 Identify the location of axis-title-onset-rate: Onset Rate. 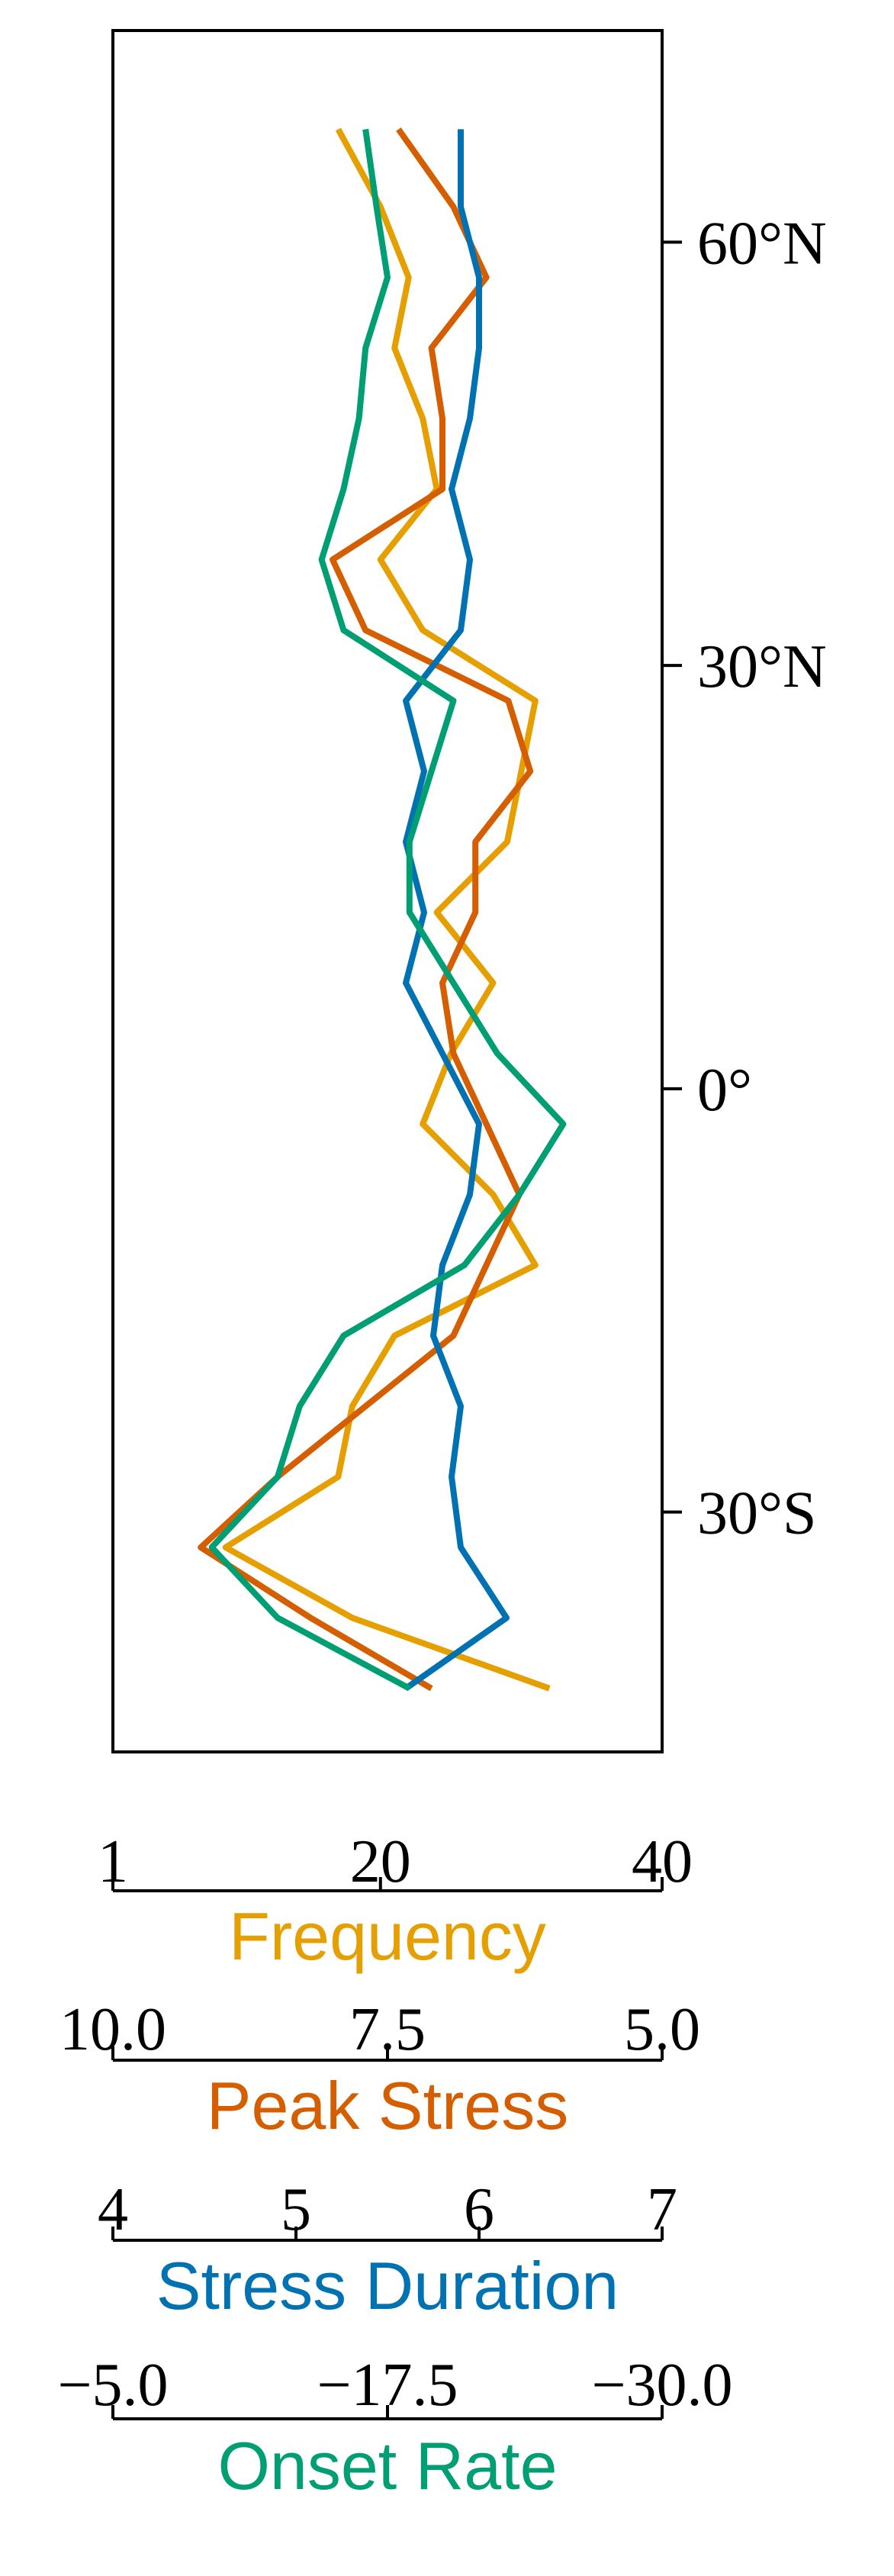
(387, 2466).